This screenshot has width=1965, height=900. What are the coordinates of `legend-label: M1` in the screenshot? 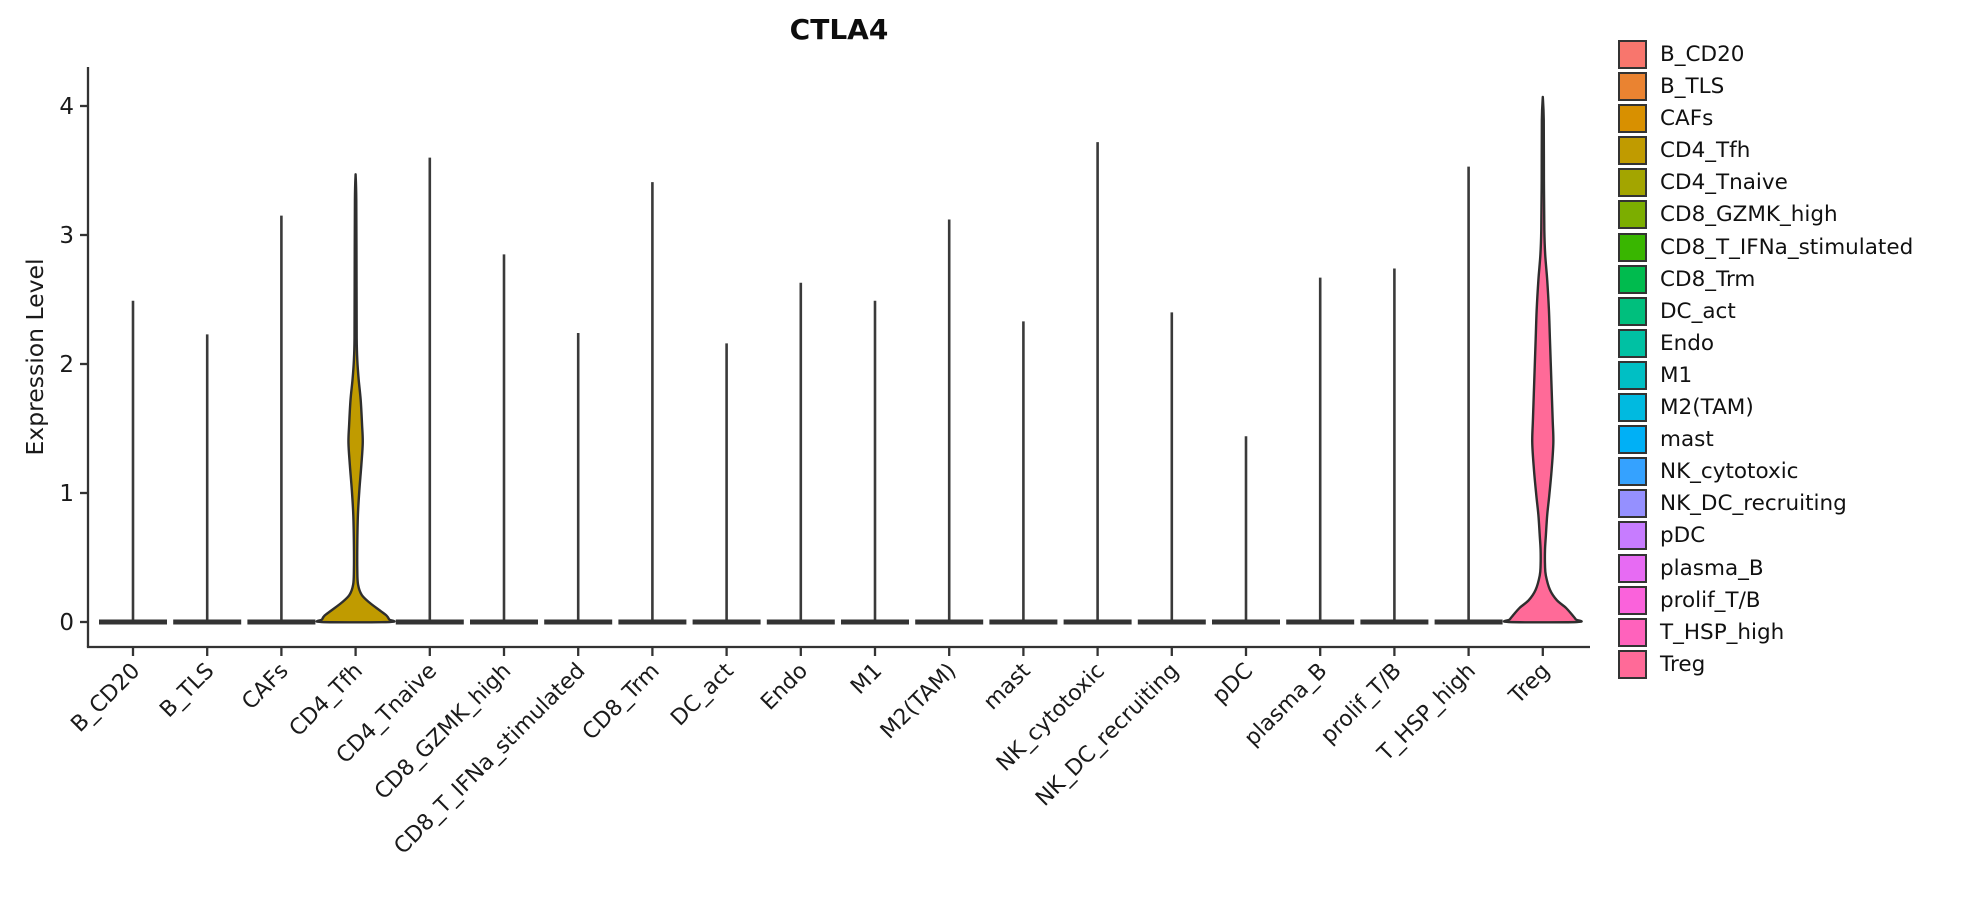 It's located at (1676, 375).